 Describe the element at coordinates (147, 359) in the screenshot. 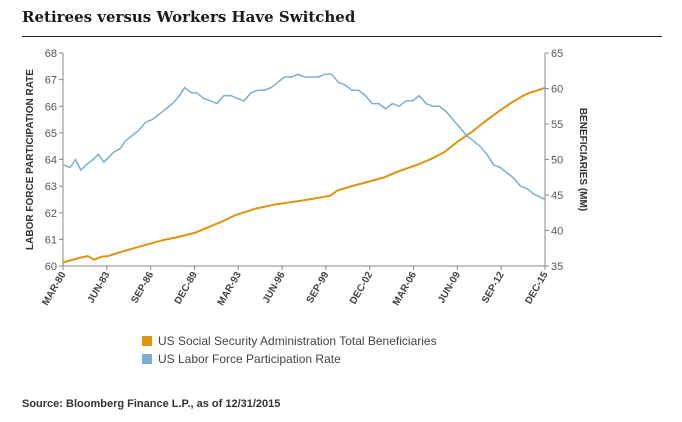

I see `legend-swatch-lfpr` at that location.